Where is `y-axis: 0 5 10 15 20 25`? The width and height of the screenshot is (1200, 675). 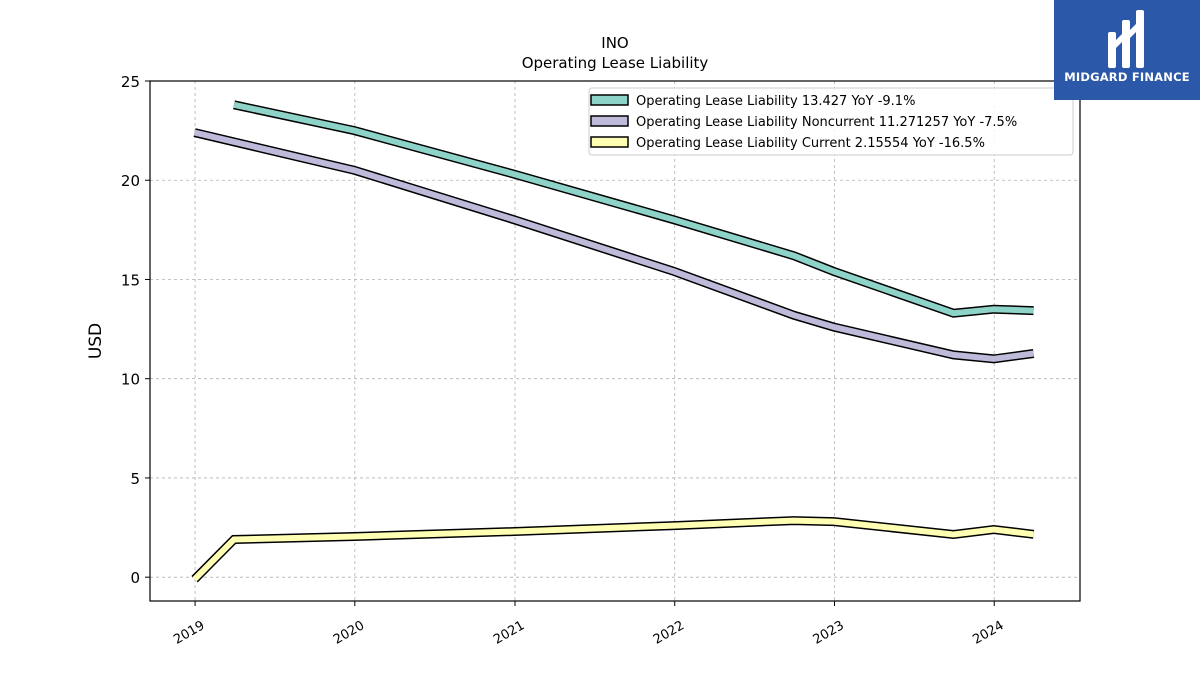 y-axis: 0 5 10 15 20 25 is located at coordinates (135, 330).